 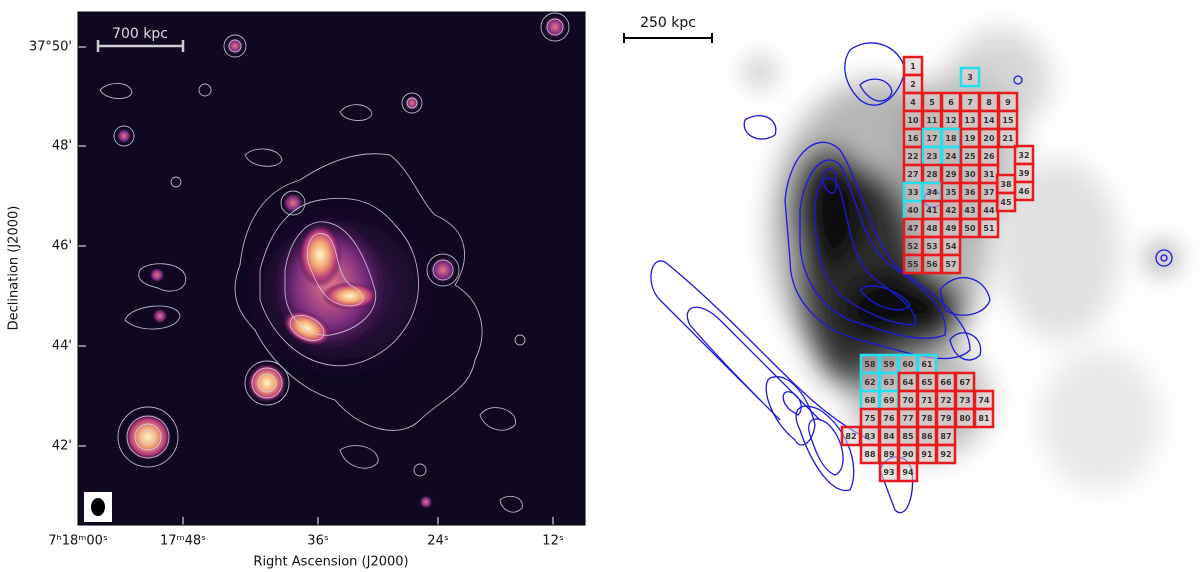 I want to click on region-label: 57, so click(x=950, y=264).